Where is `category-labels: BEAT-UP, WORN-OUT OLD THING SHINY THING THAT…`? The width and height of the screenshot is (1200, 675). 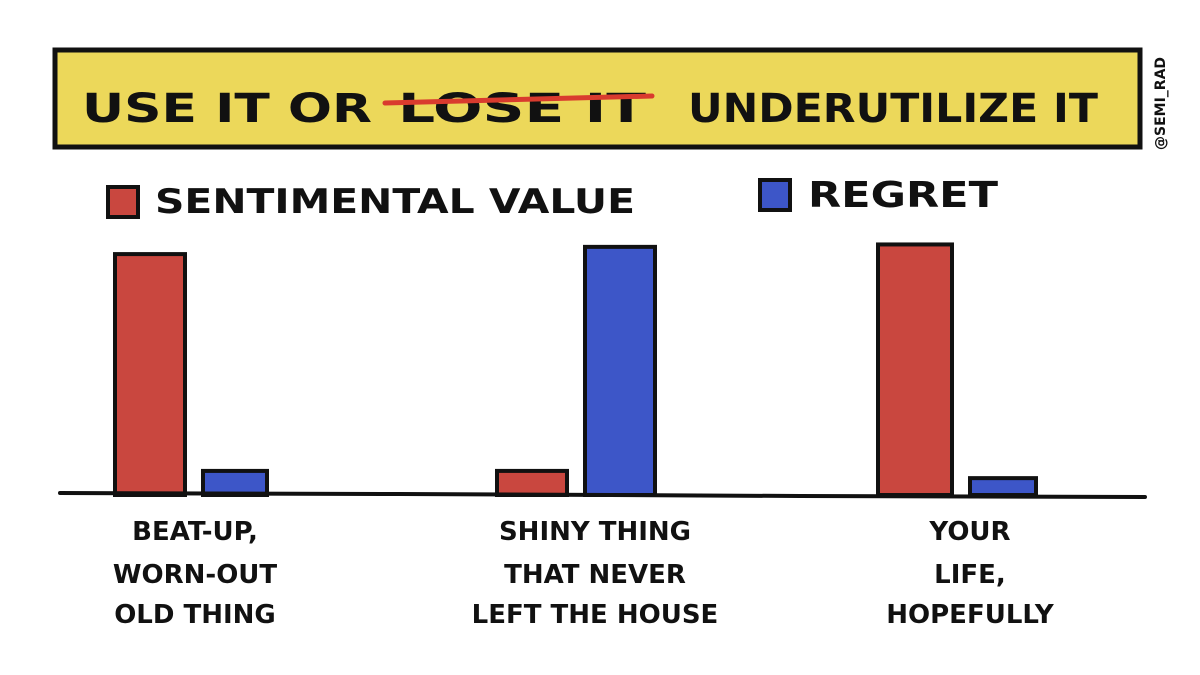 category-labels: BEAT-UP, WORN-OUT OLD THING SHINY THING THAT… is located at coordinates (584, 573).